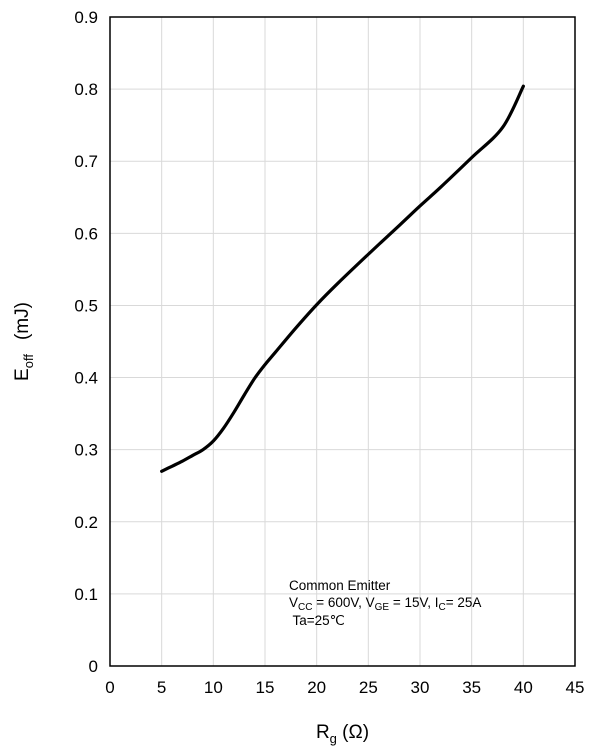 The width and height of the screenshot is (592, 749). What do you see at coordinates (523, 687) in the screenshot?
I see `x-tick-label: 40` at bounding box center [523, 687].